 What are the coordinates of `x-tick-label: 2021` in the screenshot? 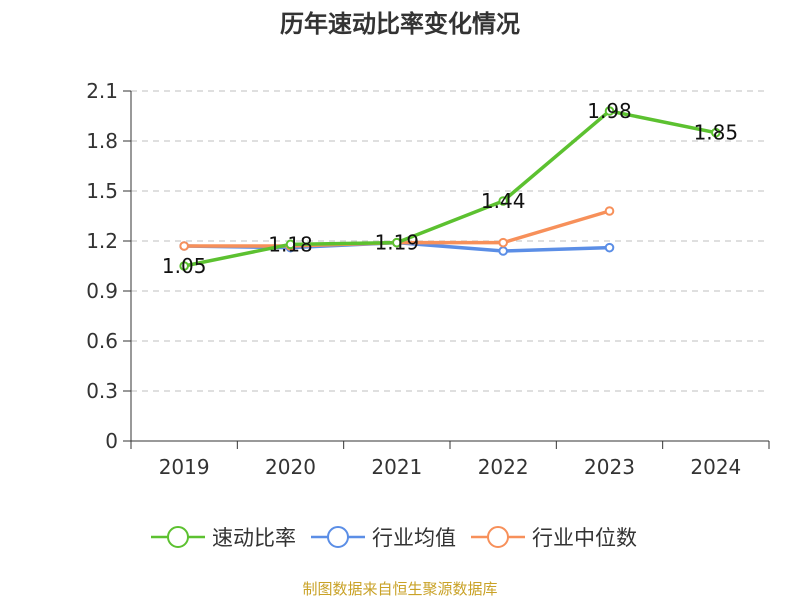 It's located at (396, 467).